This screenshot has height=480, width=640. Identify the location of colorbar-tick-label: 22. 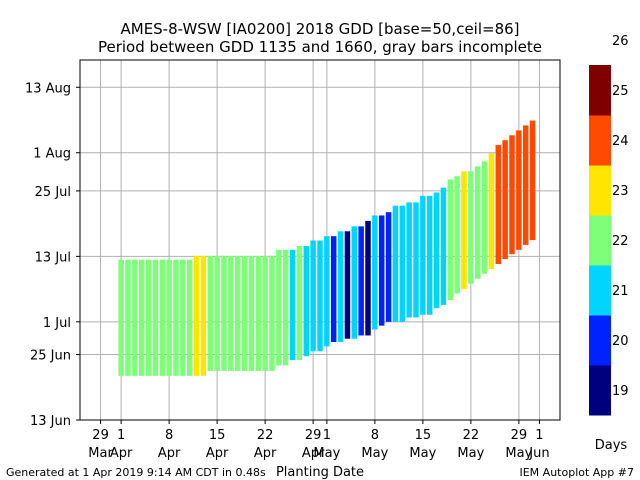
(620, 241).